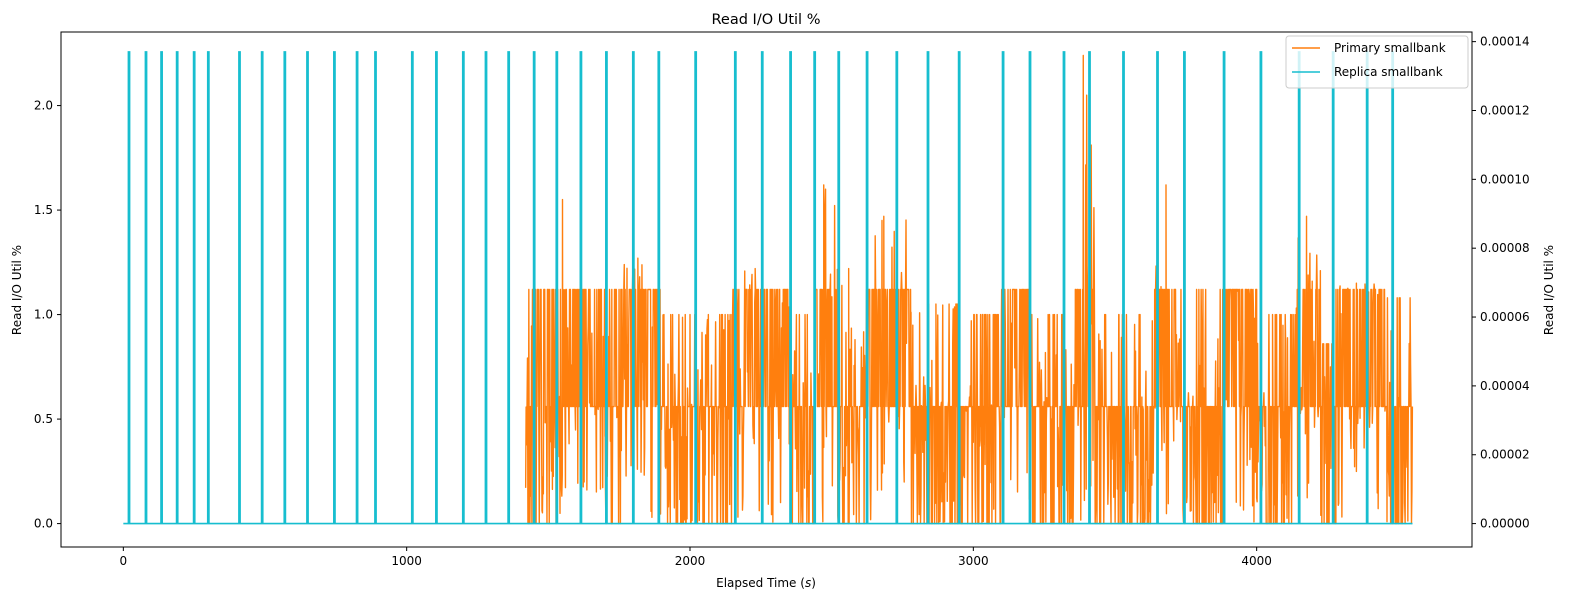  I want to click on x-tick-label: 4000, so click(1256, 561).